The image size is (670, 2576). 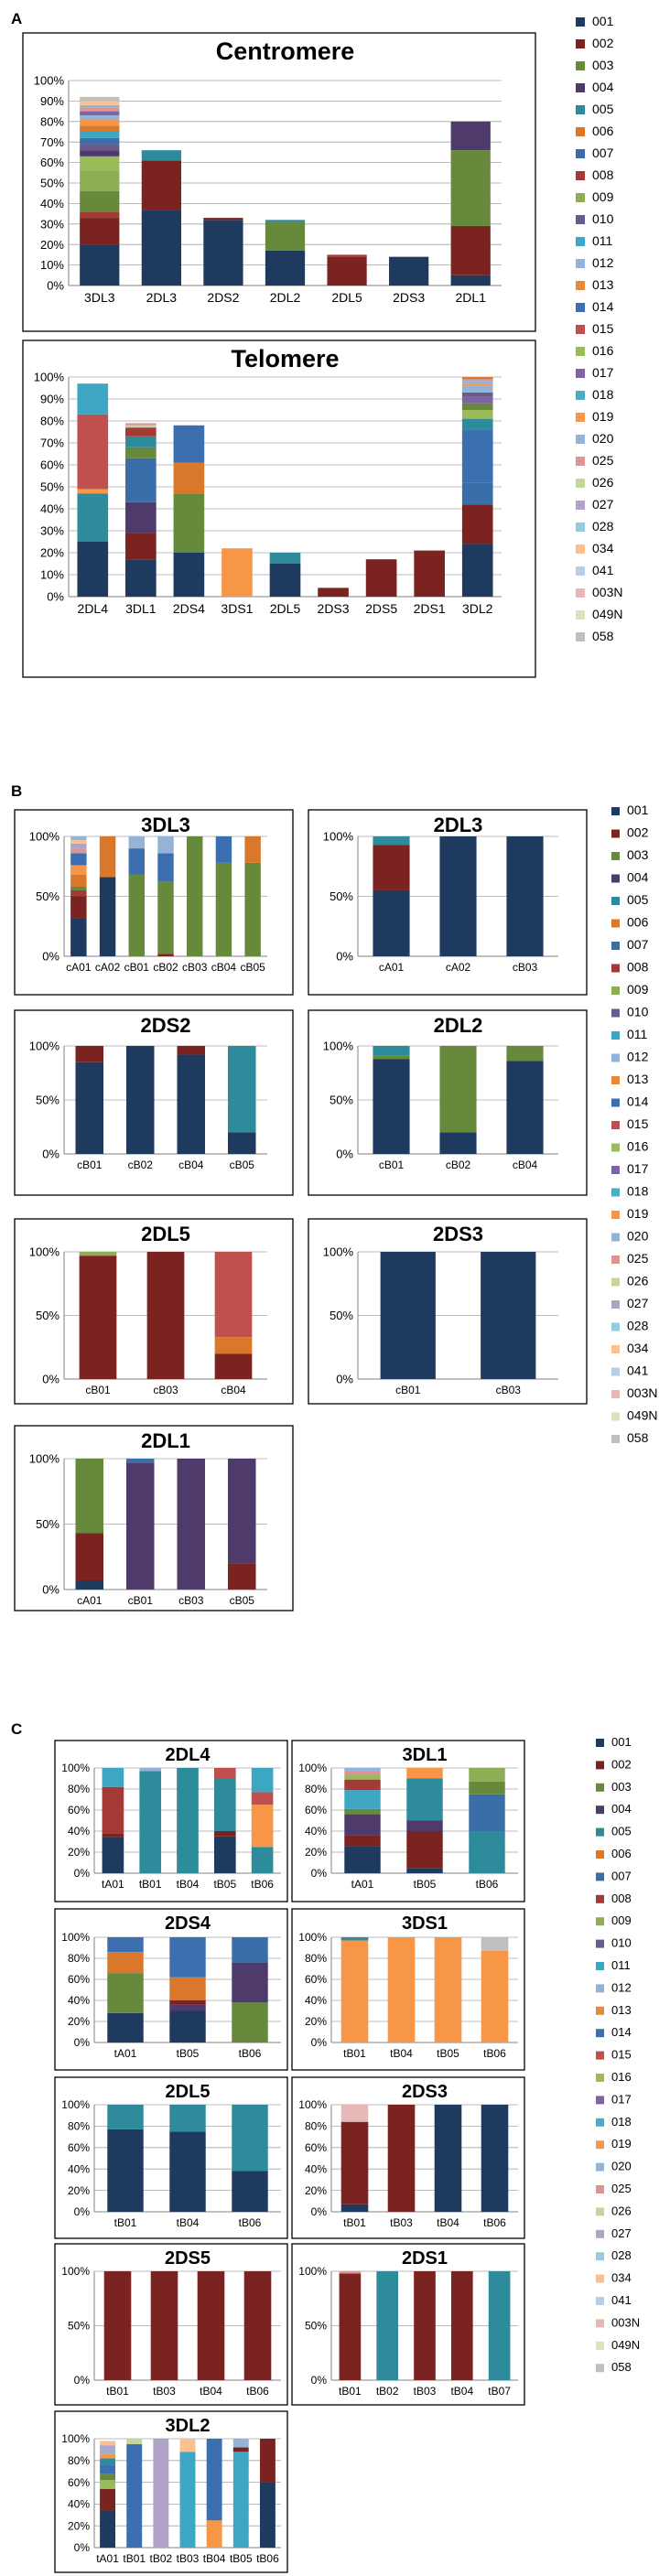 What do you see at coordinates (79, 2482) in the screenshot?
I see `y-tick-label: 60%` at bounding box center [79, 2482].